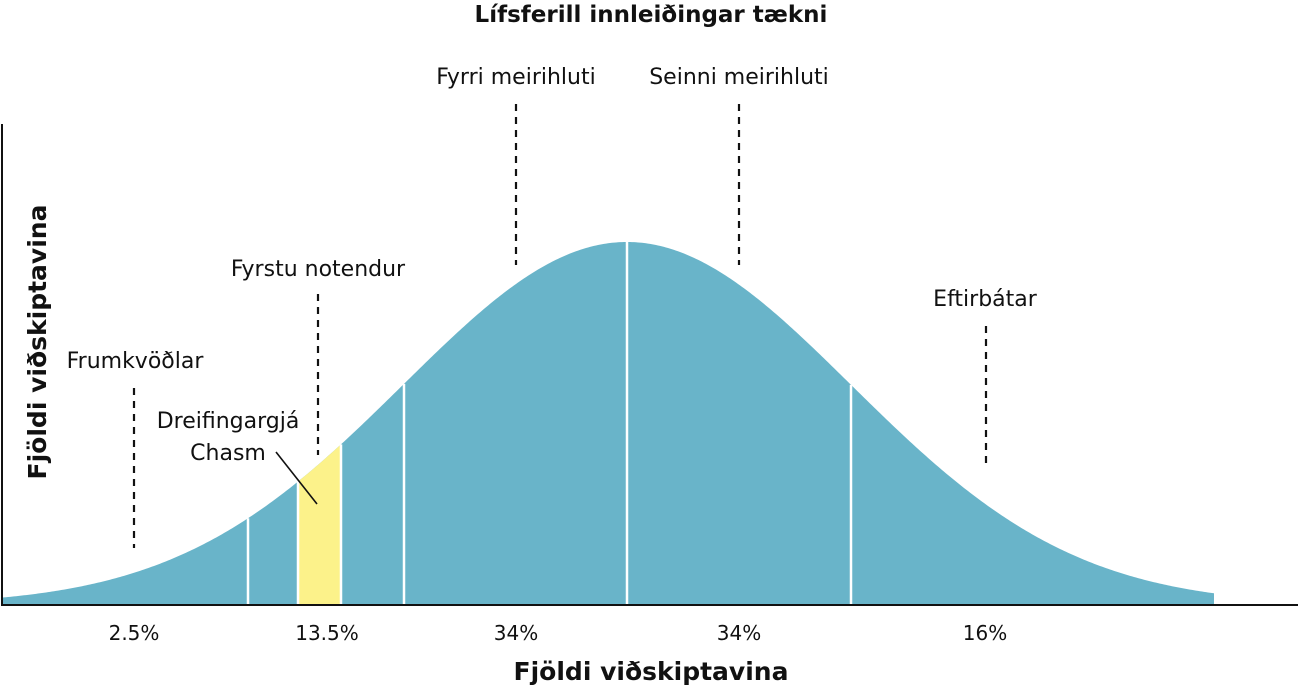 This screenshot has width=1301, height=688. What do you see at coordinates (515, 77) in the screenshot?
I see `segment-label-early-majority: Fyrri meirihluti` at bounding box center [515, 77].